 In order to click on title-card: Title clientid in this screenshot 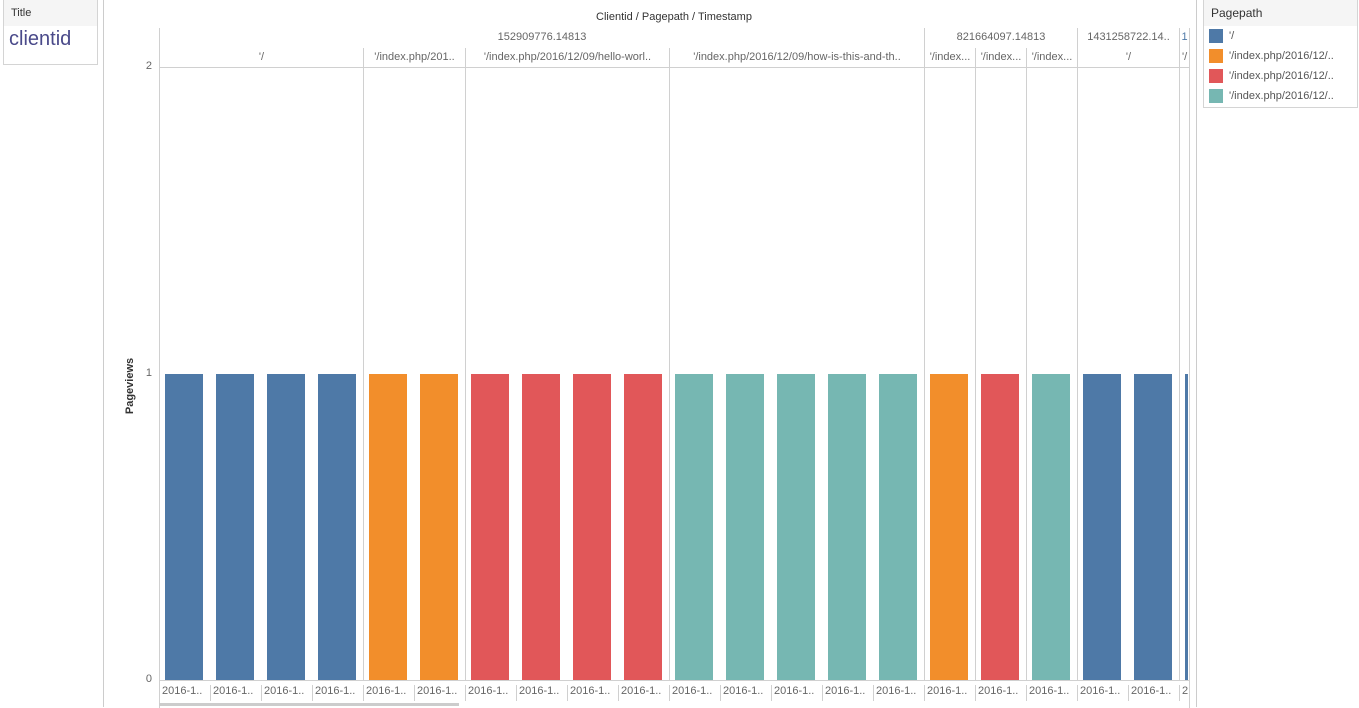, I will do `click(50, 32)`.